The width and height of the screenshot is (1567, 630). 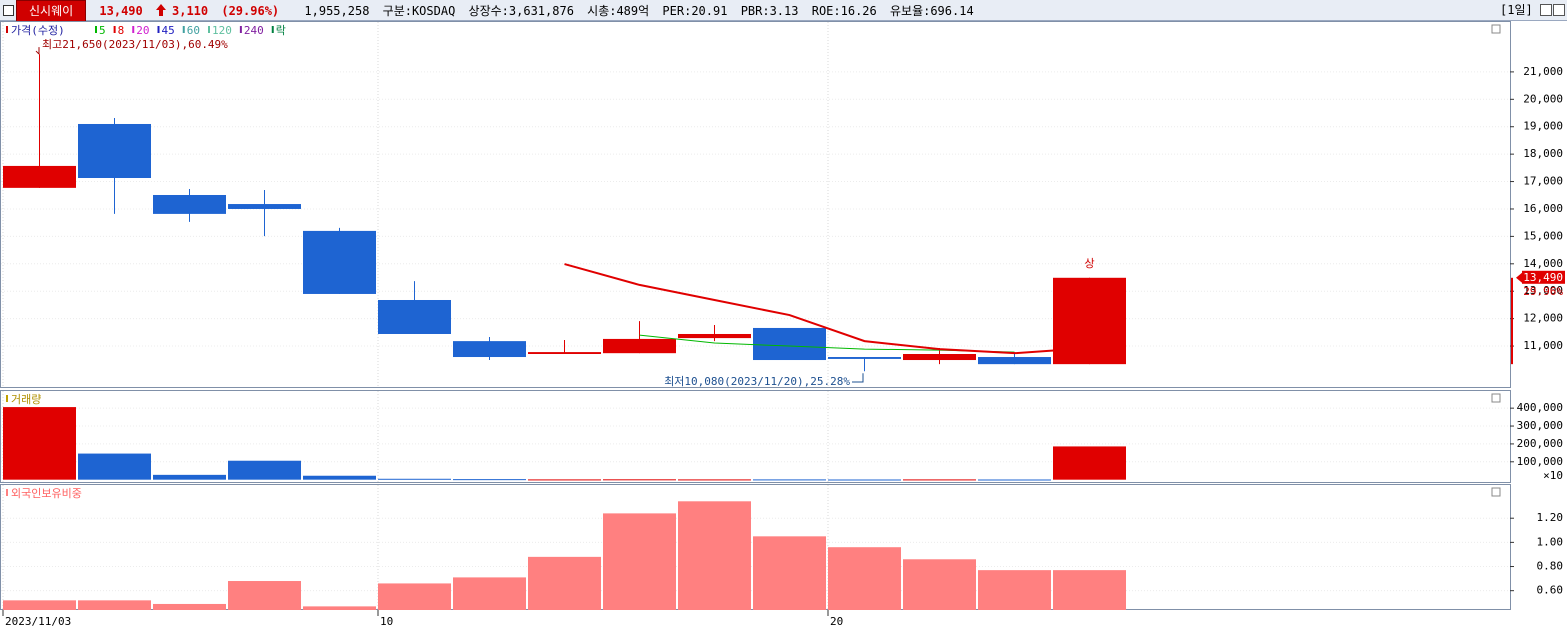 What do you see at coordinates (1553, 475) in the screenshot?
I see `unit-note: ×10` at bounding box center [1553, 475].